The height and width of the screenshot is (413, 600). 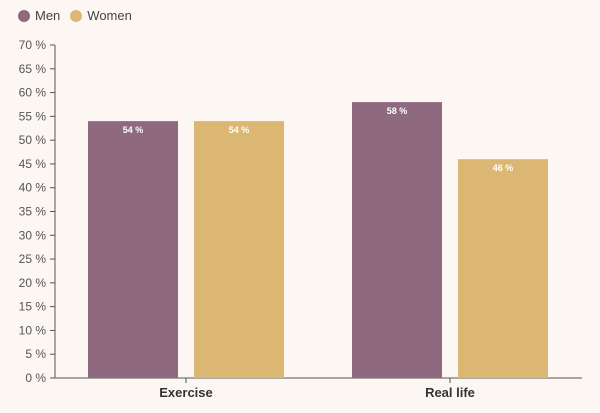 I want to click on y-tick-label: 45 %, so click(x=33, y=164).